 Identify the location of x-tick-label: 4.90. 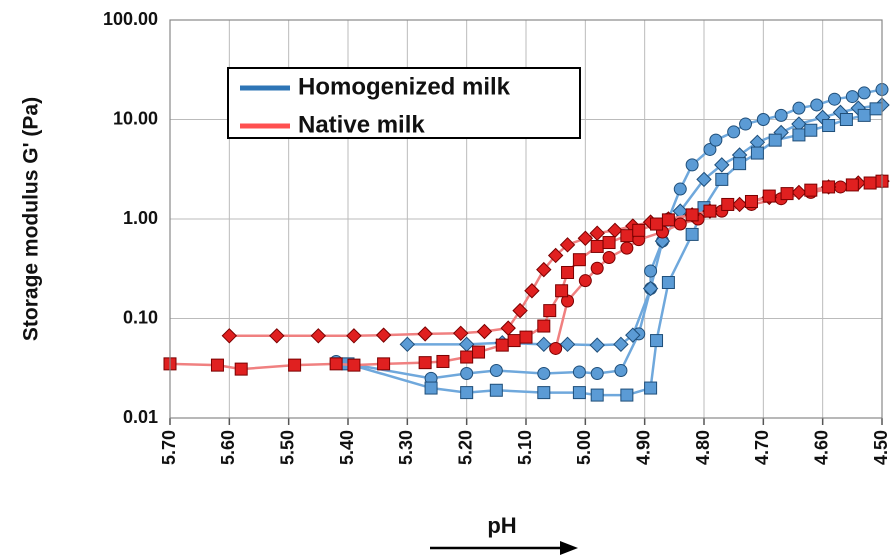
(643, 447).